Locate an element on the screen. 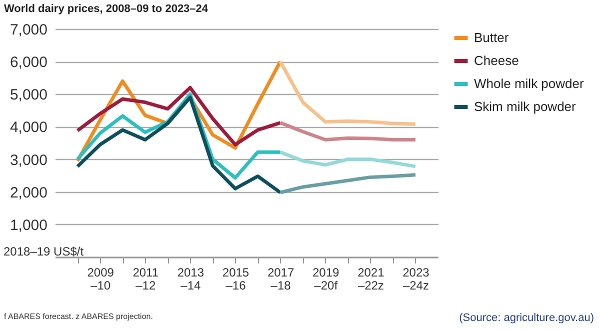 Image resolution: width=600 pixels, height=330 pixels. text: f ABARES forecast. z ABARES projection. is located at coordinates (78, 316).